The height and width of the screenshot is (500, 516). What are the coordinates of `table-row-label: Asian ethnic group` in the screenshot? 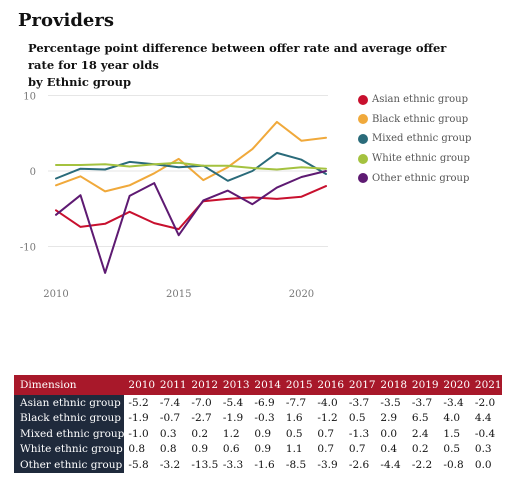 It's located at (69, 403).